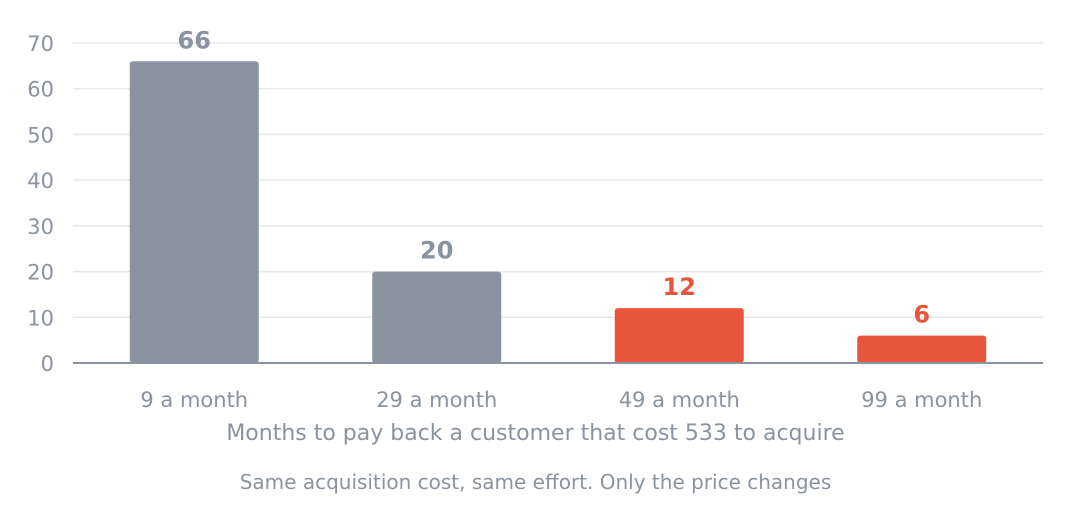 The image size is (1071, 522). What do you see at coordinates (40, 90) in the screenshot?
I see `y-tick-label: 60` at bounding box center [40, 90].